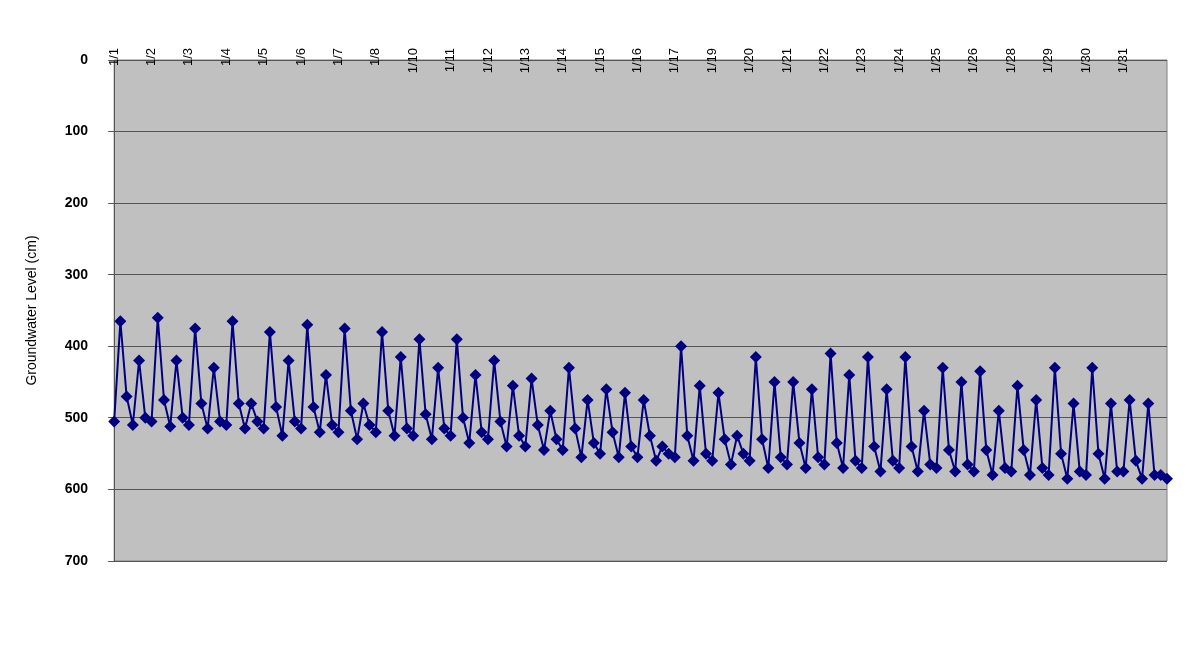 Image resolution: width=1189 pixels, height=651 pixels. I want to click on x-tick-label: 1/30, so click(1085, 61).